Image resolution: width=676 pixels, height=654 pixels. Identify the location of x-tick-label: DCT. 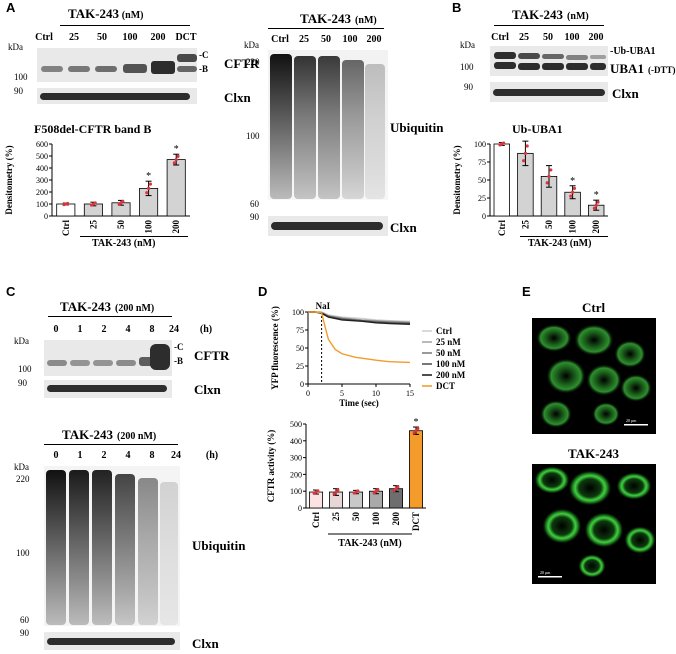
(416, 521).